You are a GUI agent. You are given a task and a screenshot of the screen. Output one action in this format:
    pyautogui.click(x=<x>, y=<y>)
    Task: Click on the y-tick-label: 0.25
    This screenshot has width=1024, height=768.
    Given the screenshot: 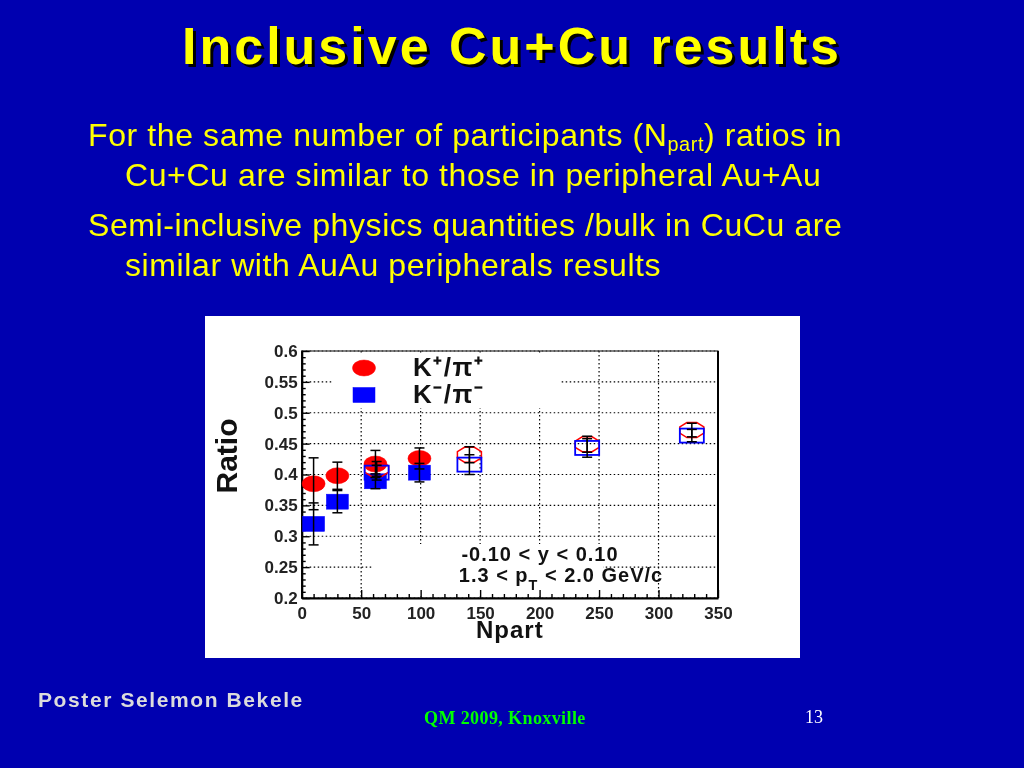 What is the action you would take?
    pyautogui.click(x=281, y=568)
    